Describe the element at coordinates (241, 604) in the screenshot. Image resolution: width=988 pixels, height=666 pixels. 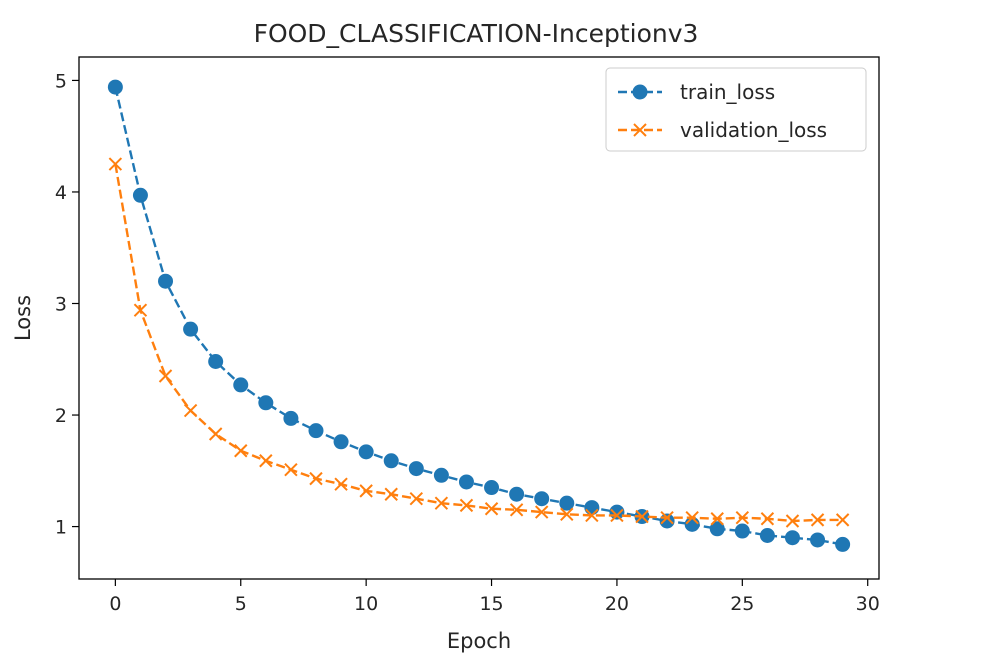
I see `x-tick-label: 5` at that location.